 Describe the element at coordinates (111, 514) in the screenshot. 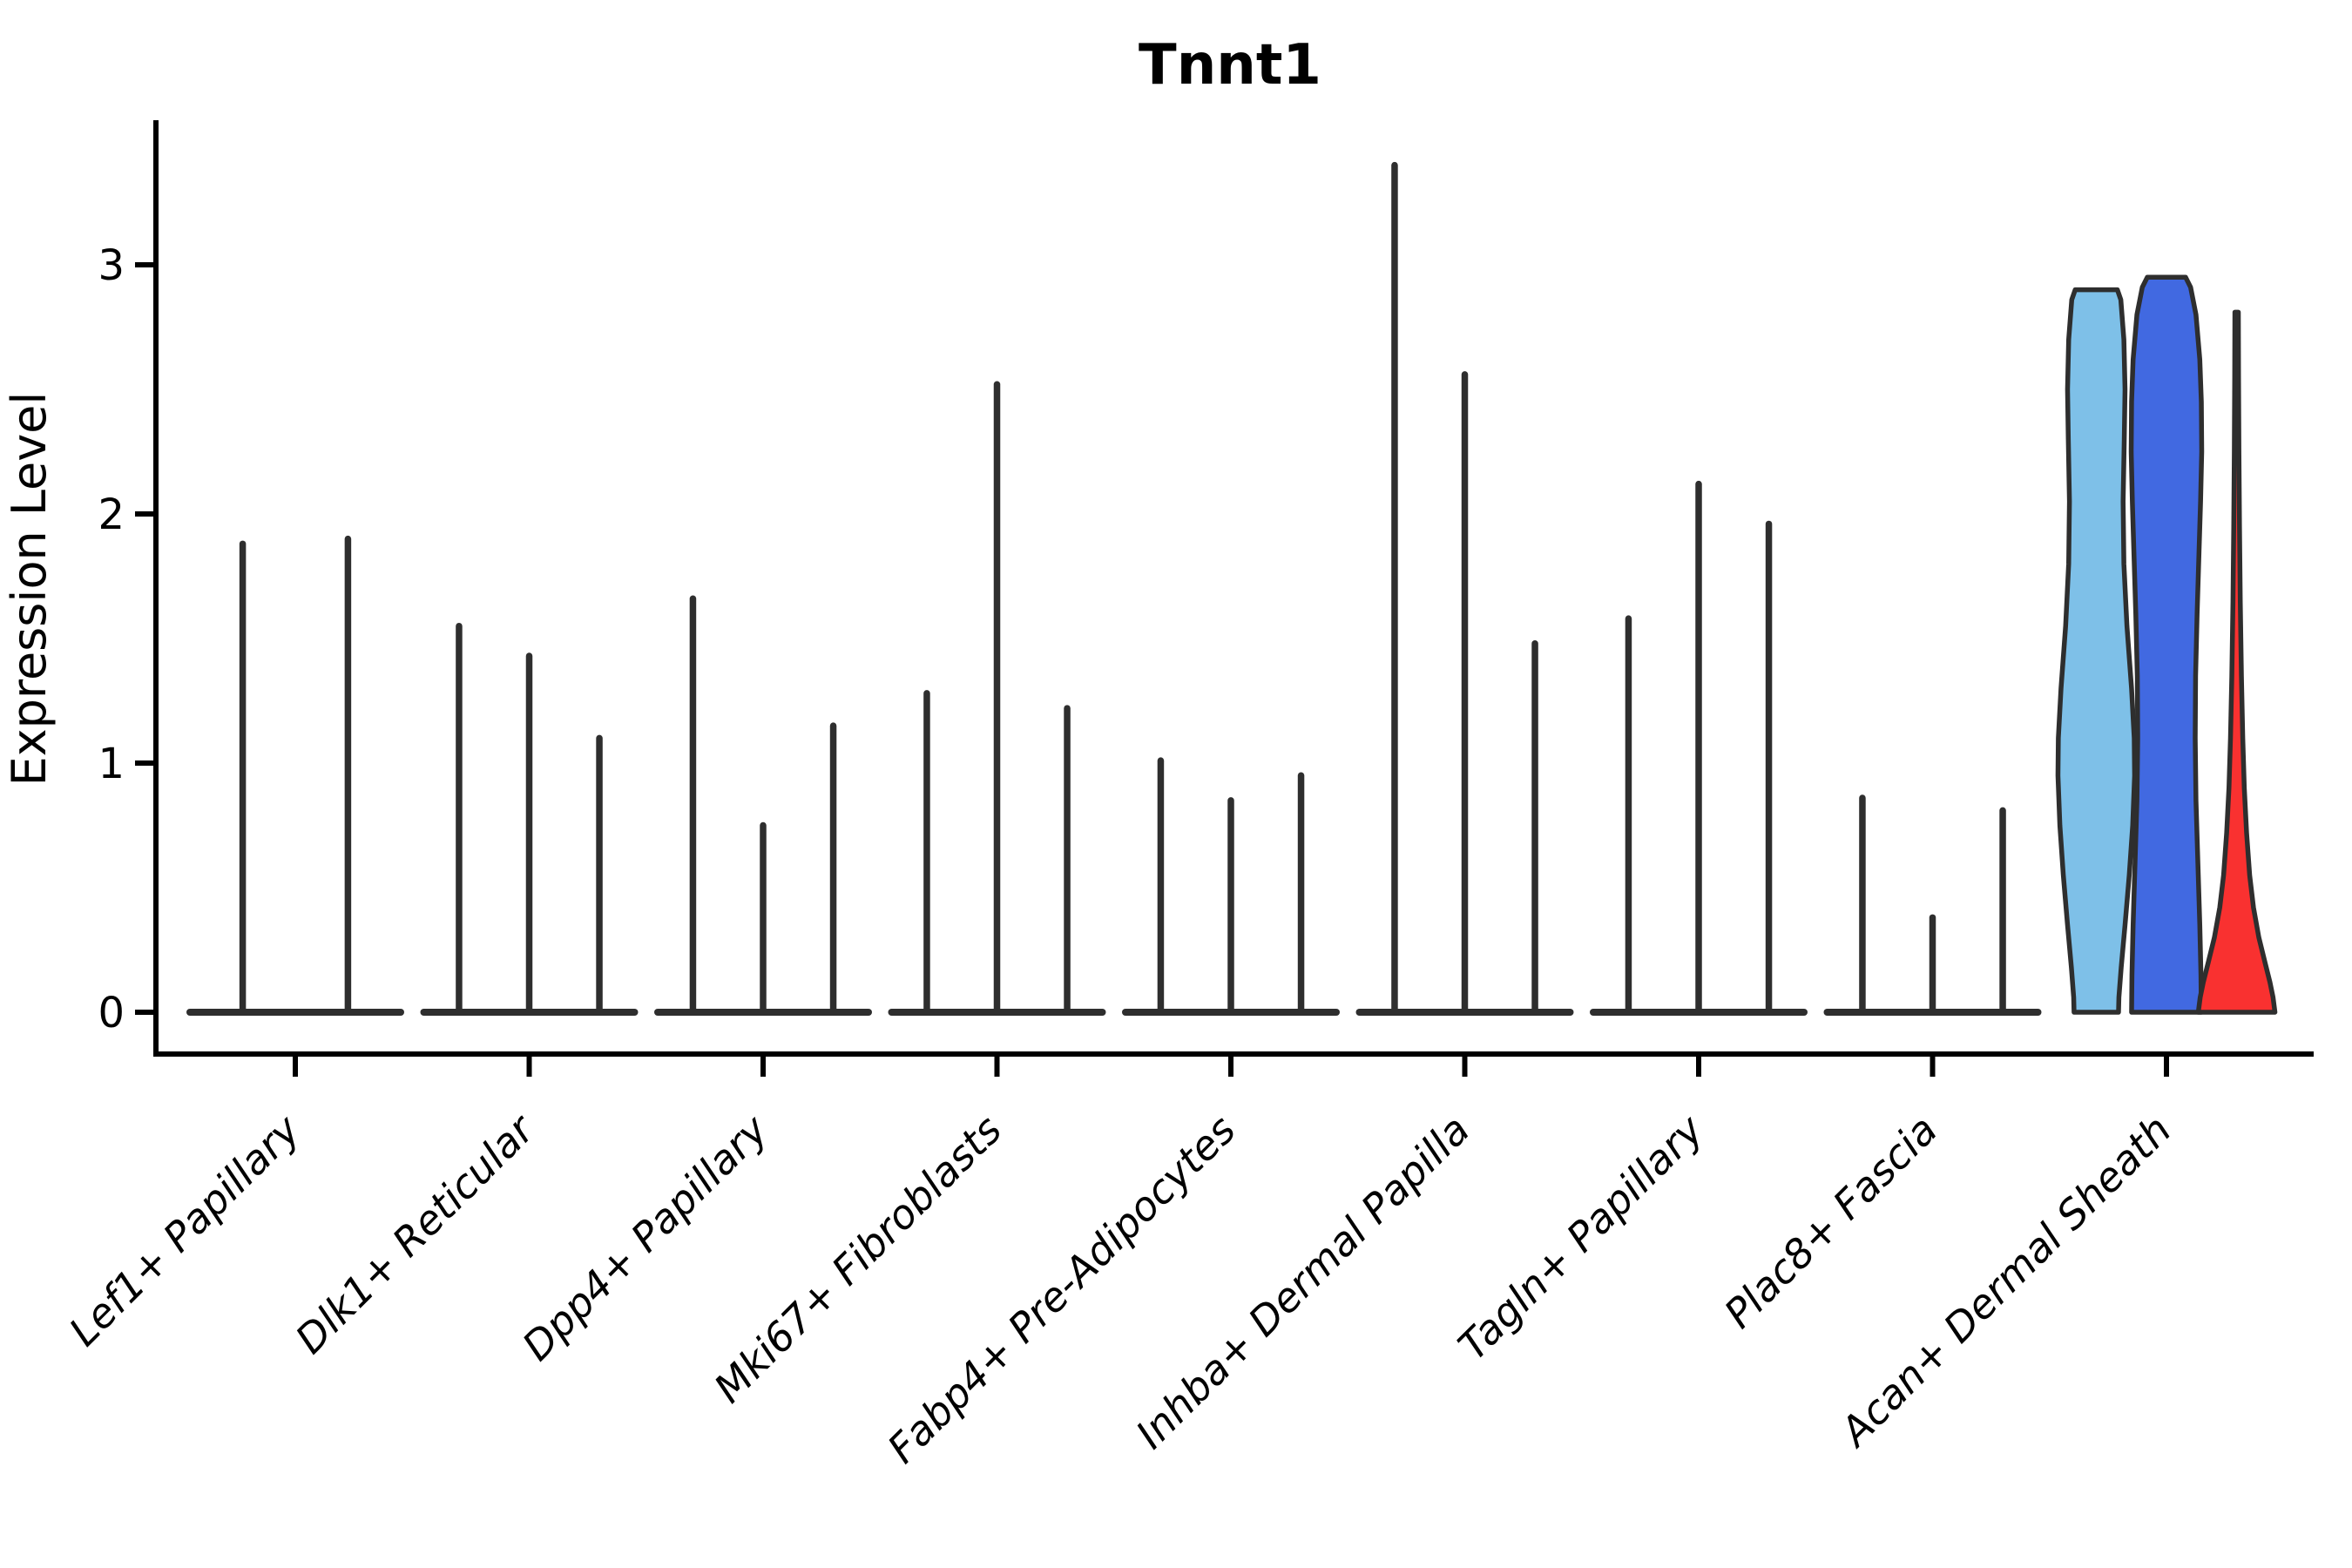

I see `y-tick-label: 2` at that location.